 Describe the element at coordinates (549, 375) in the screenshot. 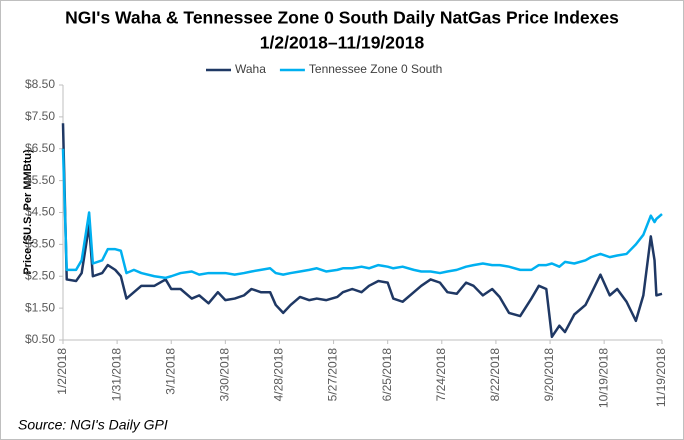

I see `x-tick-label: 9/20/2018` at that location.